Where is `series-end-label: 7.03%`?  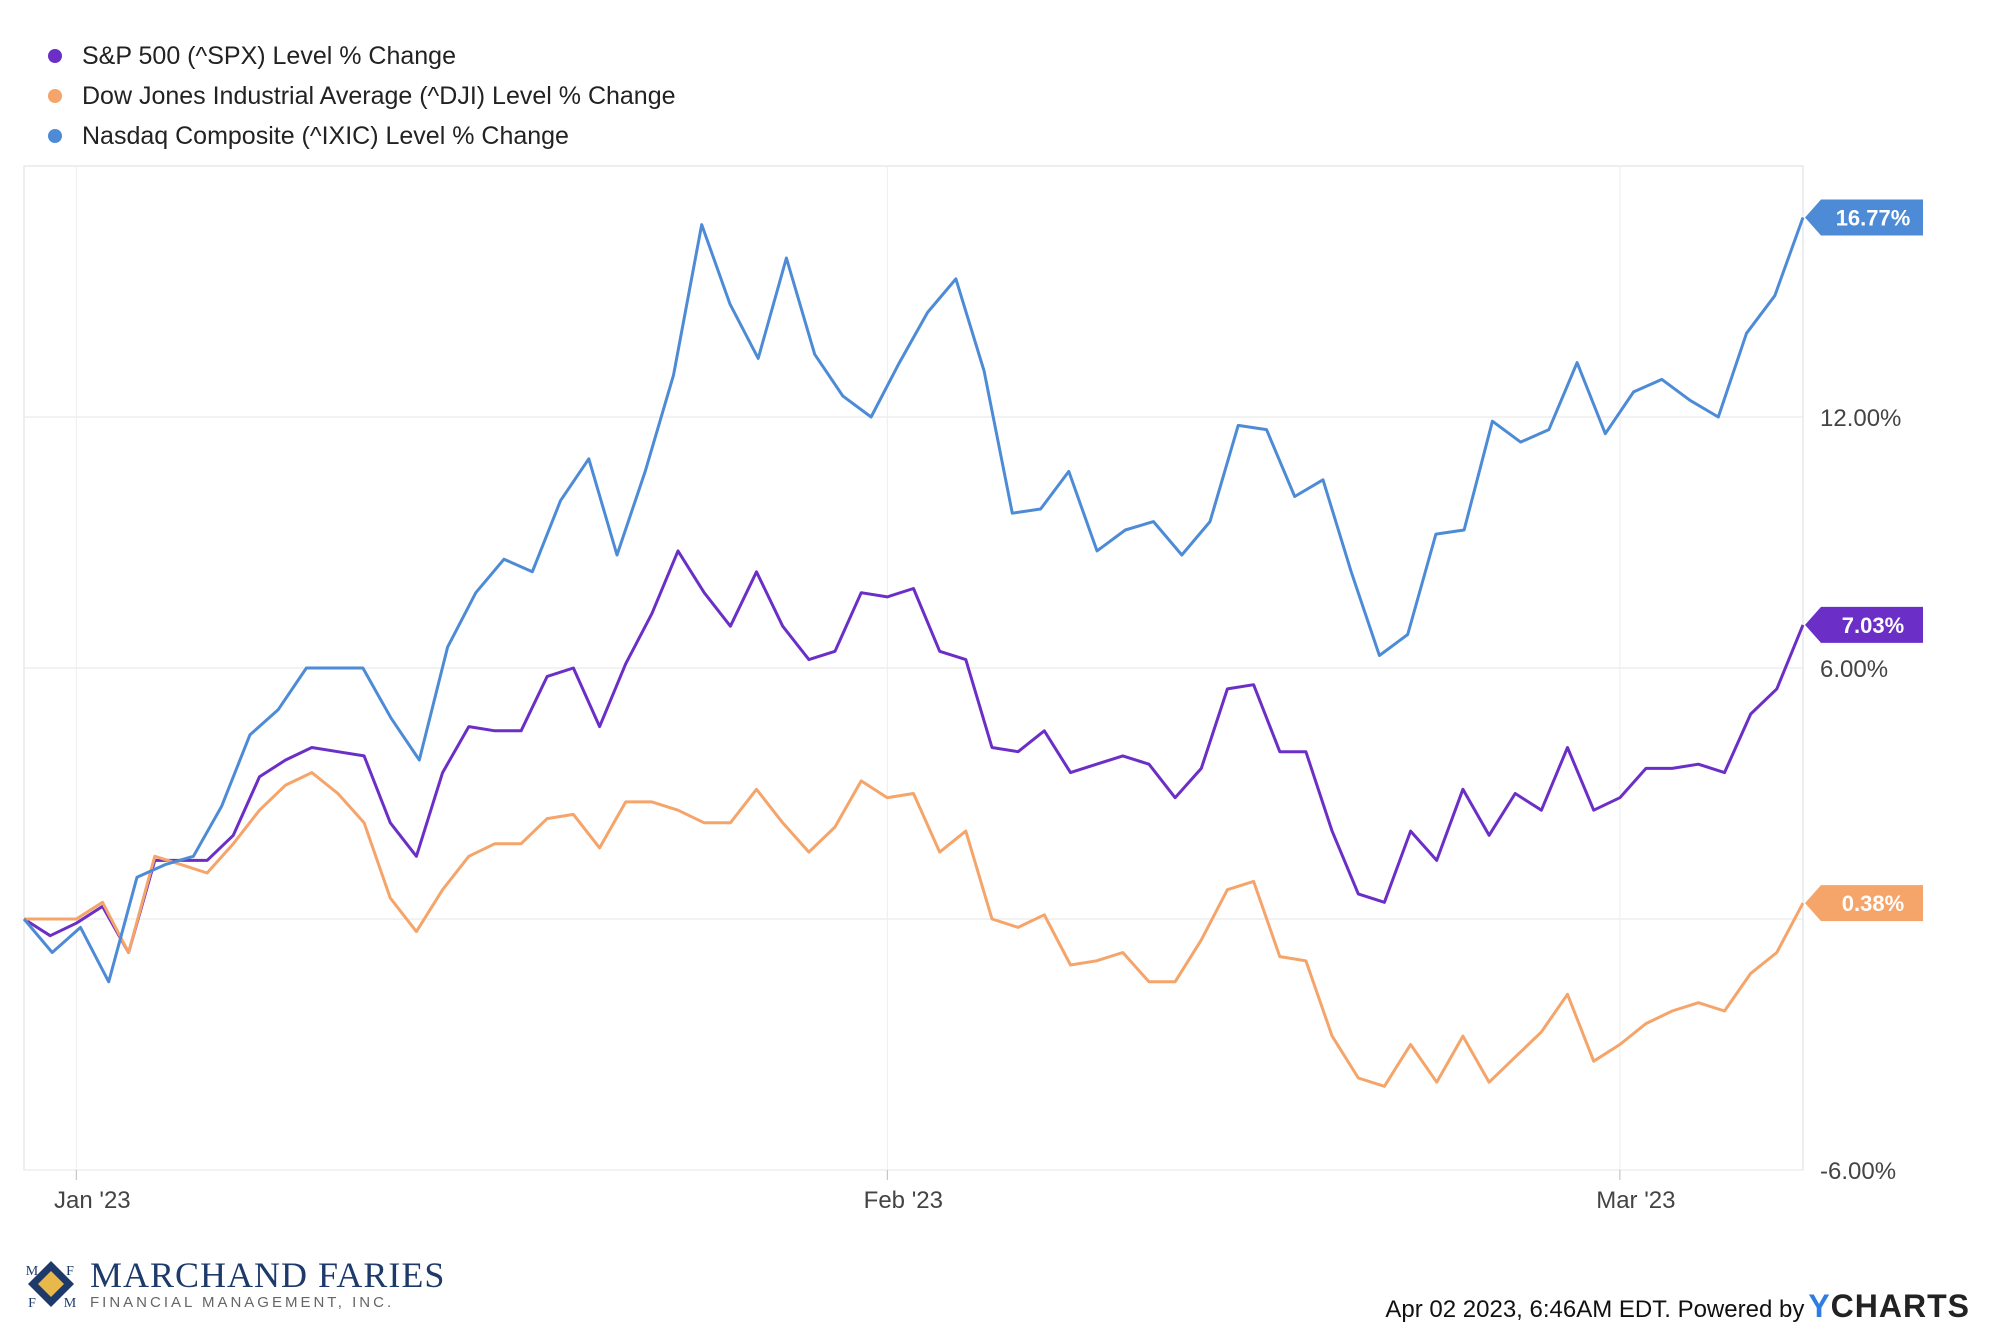
series-end-label: 7.03% is located at coordinates (1864, 624).